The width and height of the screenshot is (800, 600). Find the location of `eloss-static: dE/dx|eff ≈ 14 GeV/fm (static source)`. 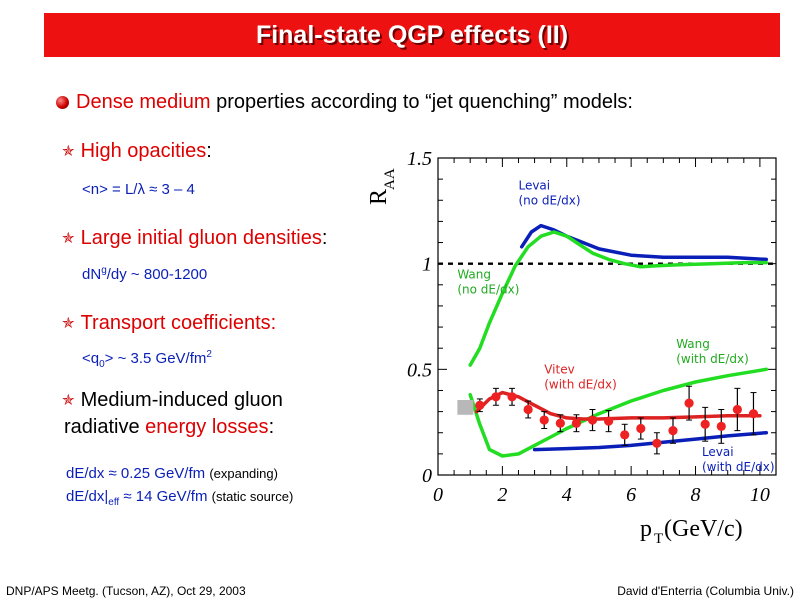

eloss-static: dE/dx|eff ≈ 14 GeV/fm (static source) is located at coordinates (180, 498).